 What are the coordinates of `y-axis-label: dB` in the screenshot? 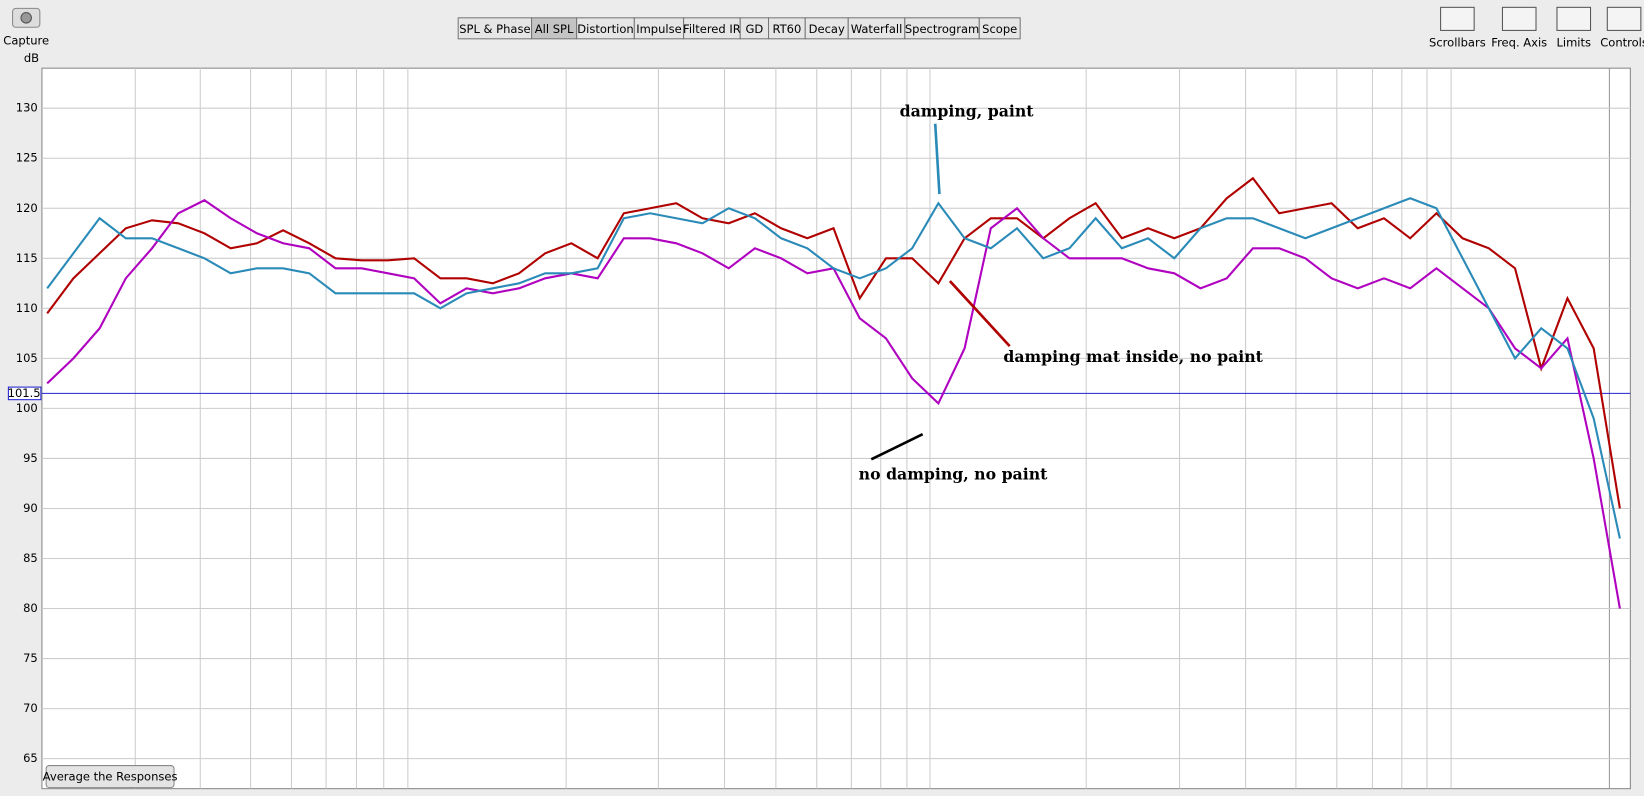 It's located at (31, 58).